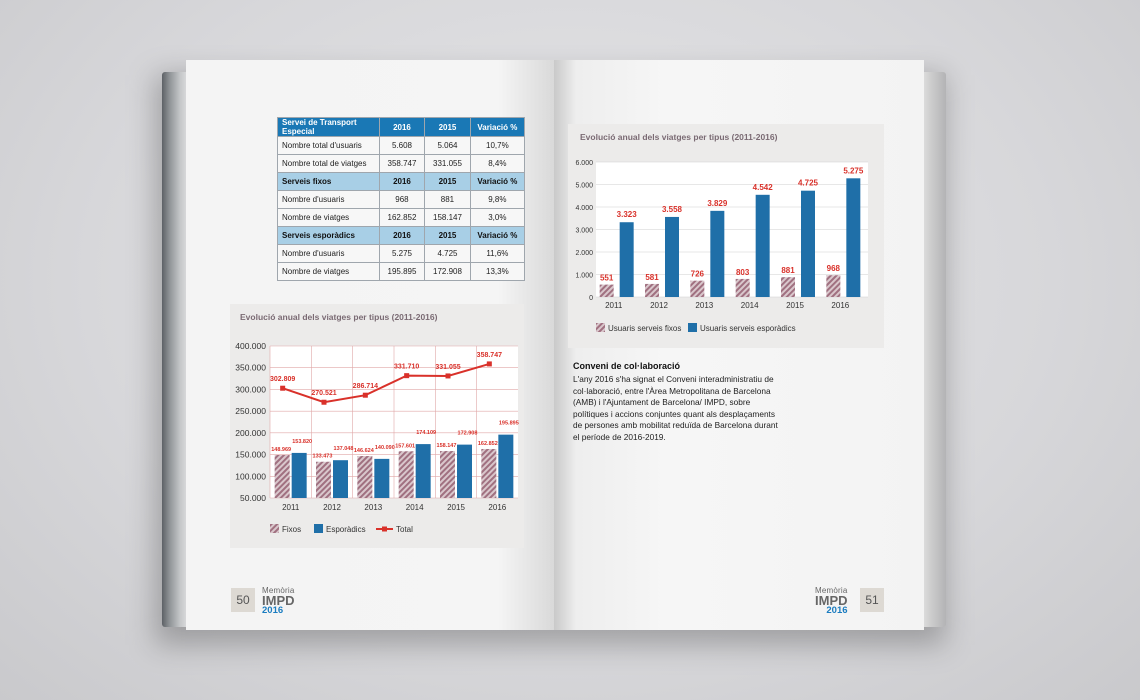 This screenshot has height=700, width=1140. Describe the element at coordinates (600, 327) in the screenshot. I see `legend-swatch-fixos` at that location.